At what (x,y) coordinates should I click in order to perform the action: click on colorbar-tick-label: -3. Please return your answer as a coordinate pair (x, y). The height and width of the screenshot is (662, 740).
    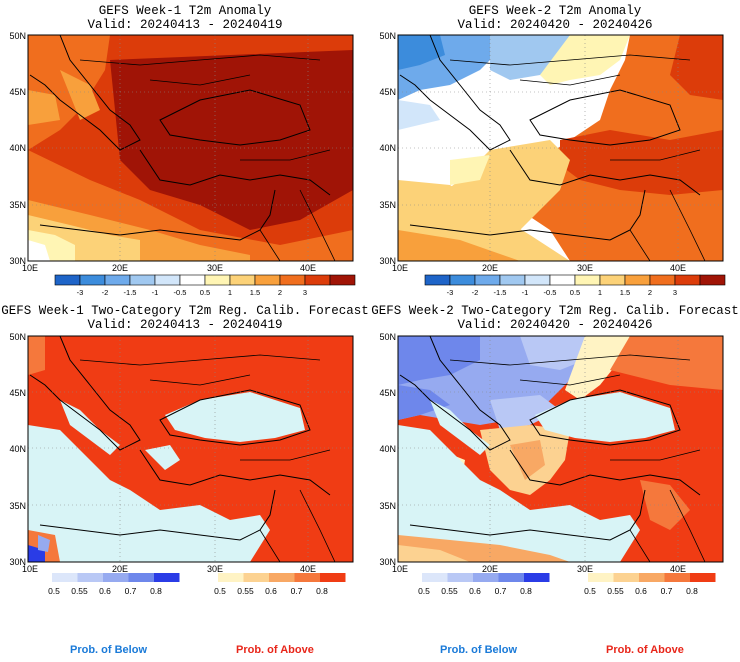
    Looking at the image, I should click on (80, 292).